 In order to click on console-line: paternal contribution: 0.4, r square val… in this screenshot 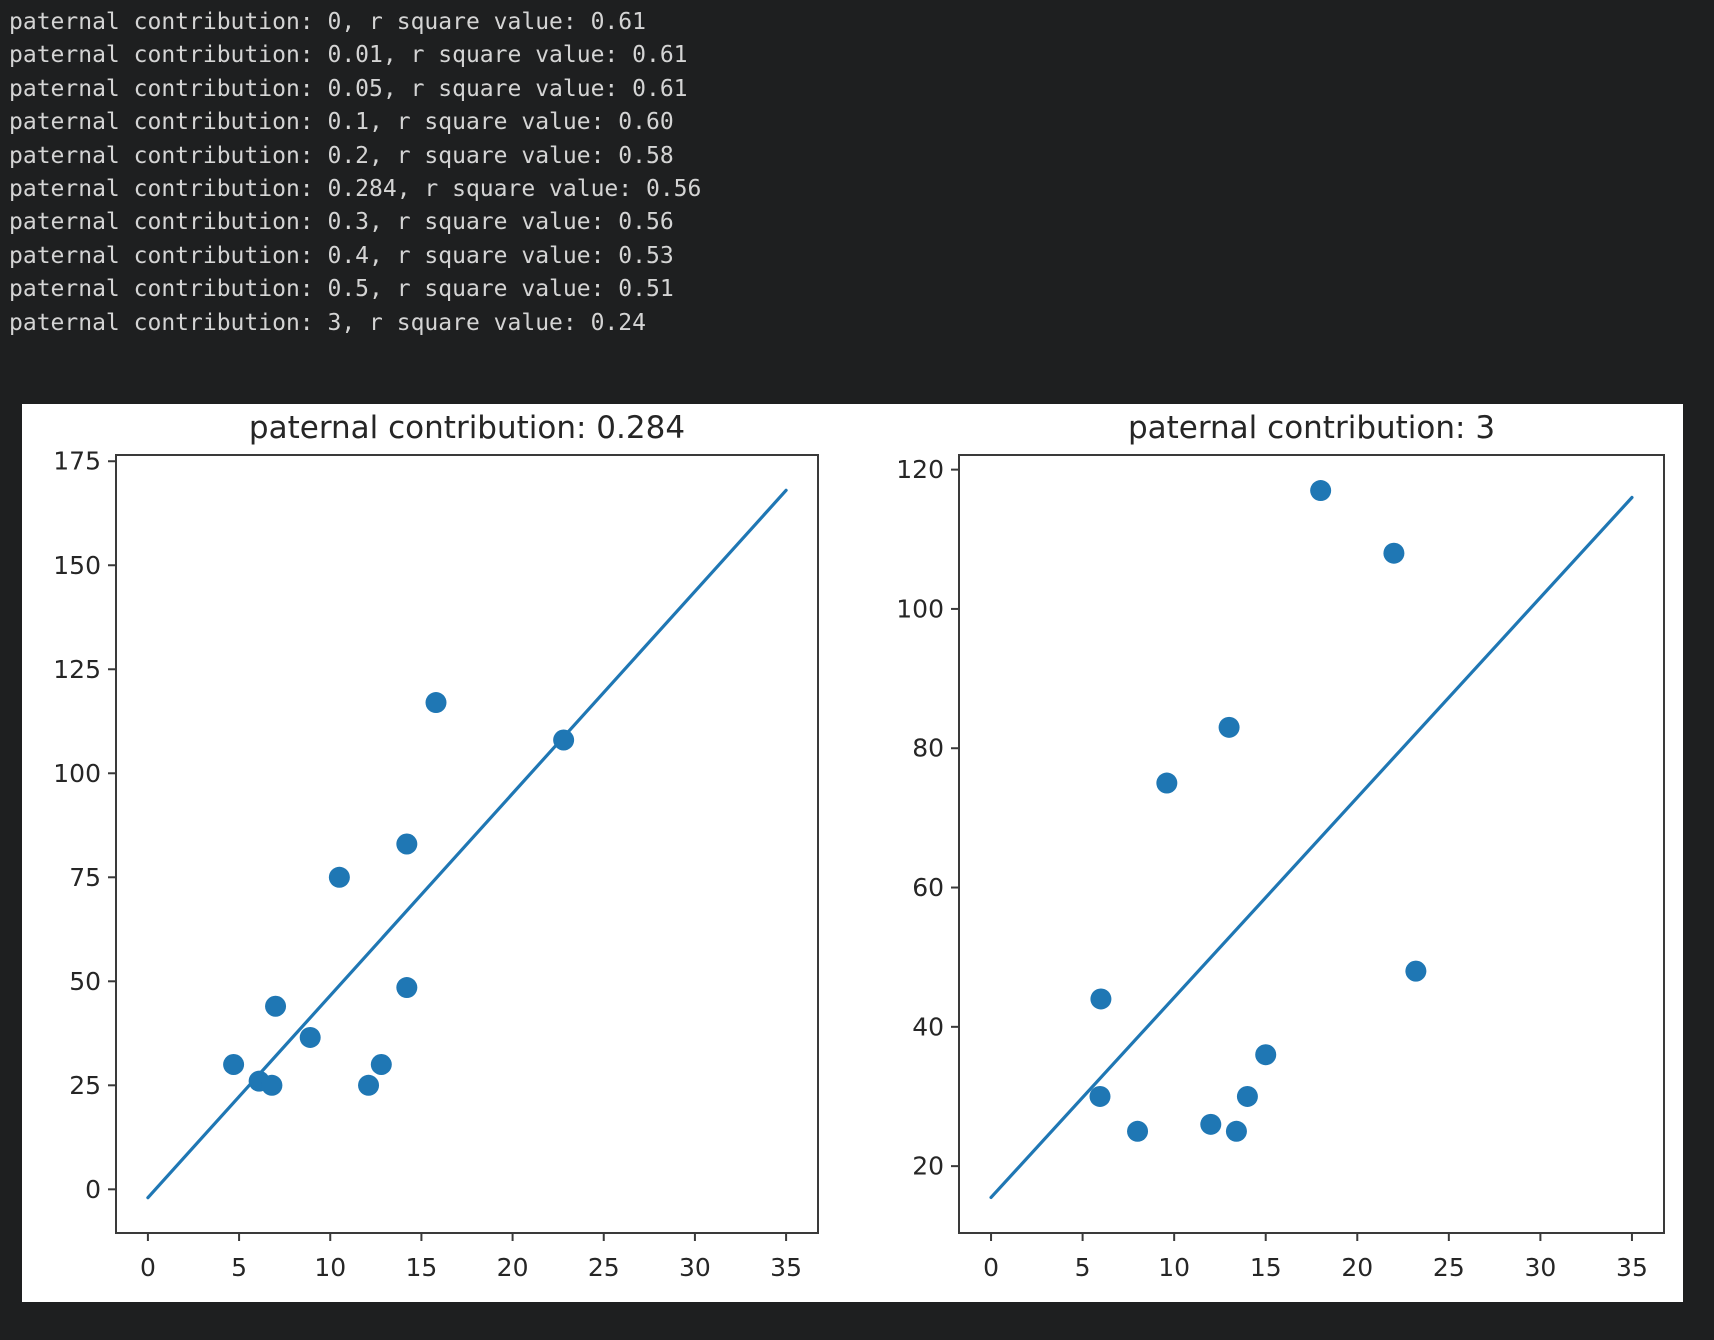, I will do `click(341, 255)`.